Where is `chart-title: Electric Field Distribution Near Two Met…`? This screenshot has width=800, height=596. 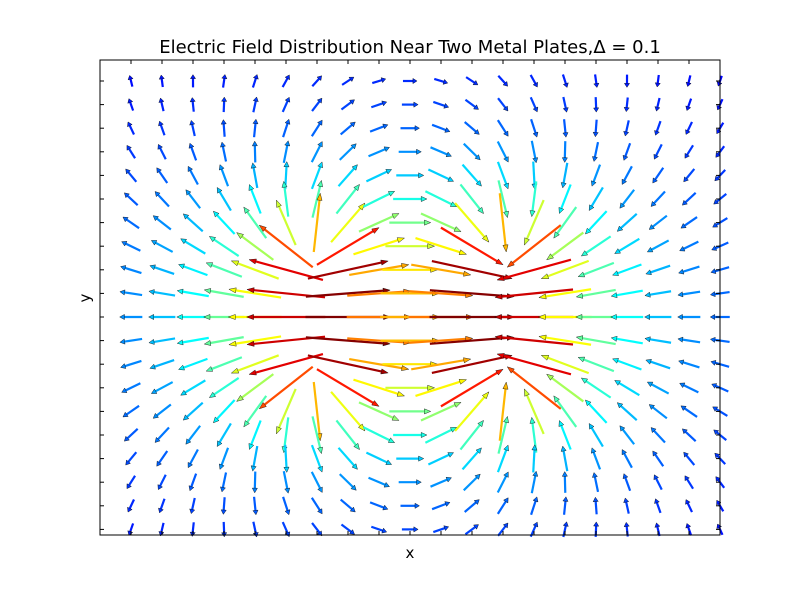
chart-title: Electric Field Distribution Near Two Met… is located at coordinates (410, 47).